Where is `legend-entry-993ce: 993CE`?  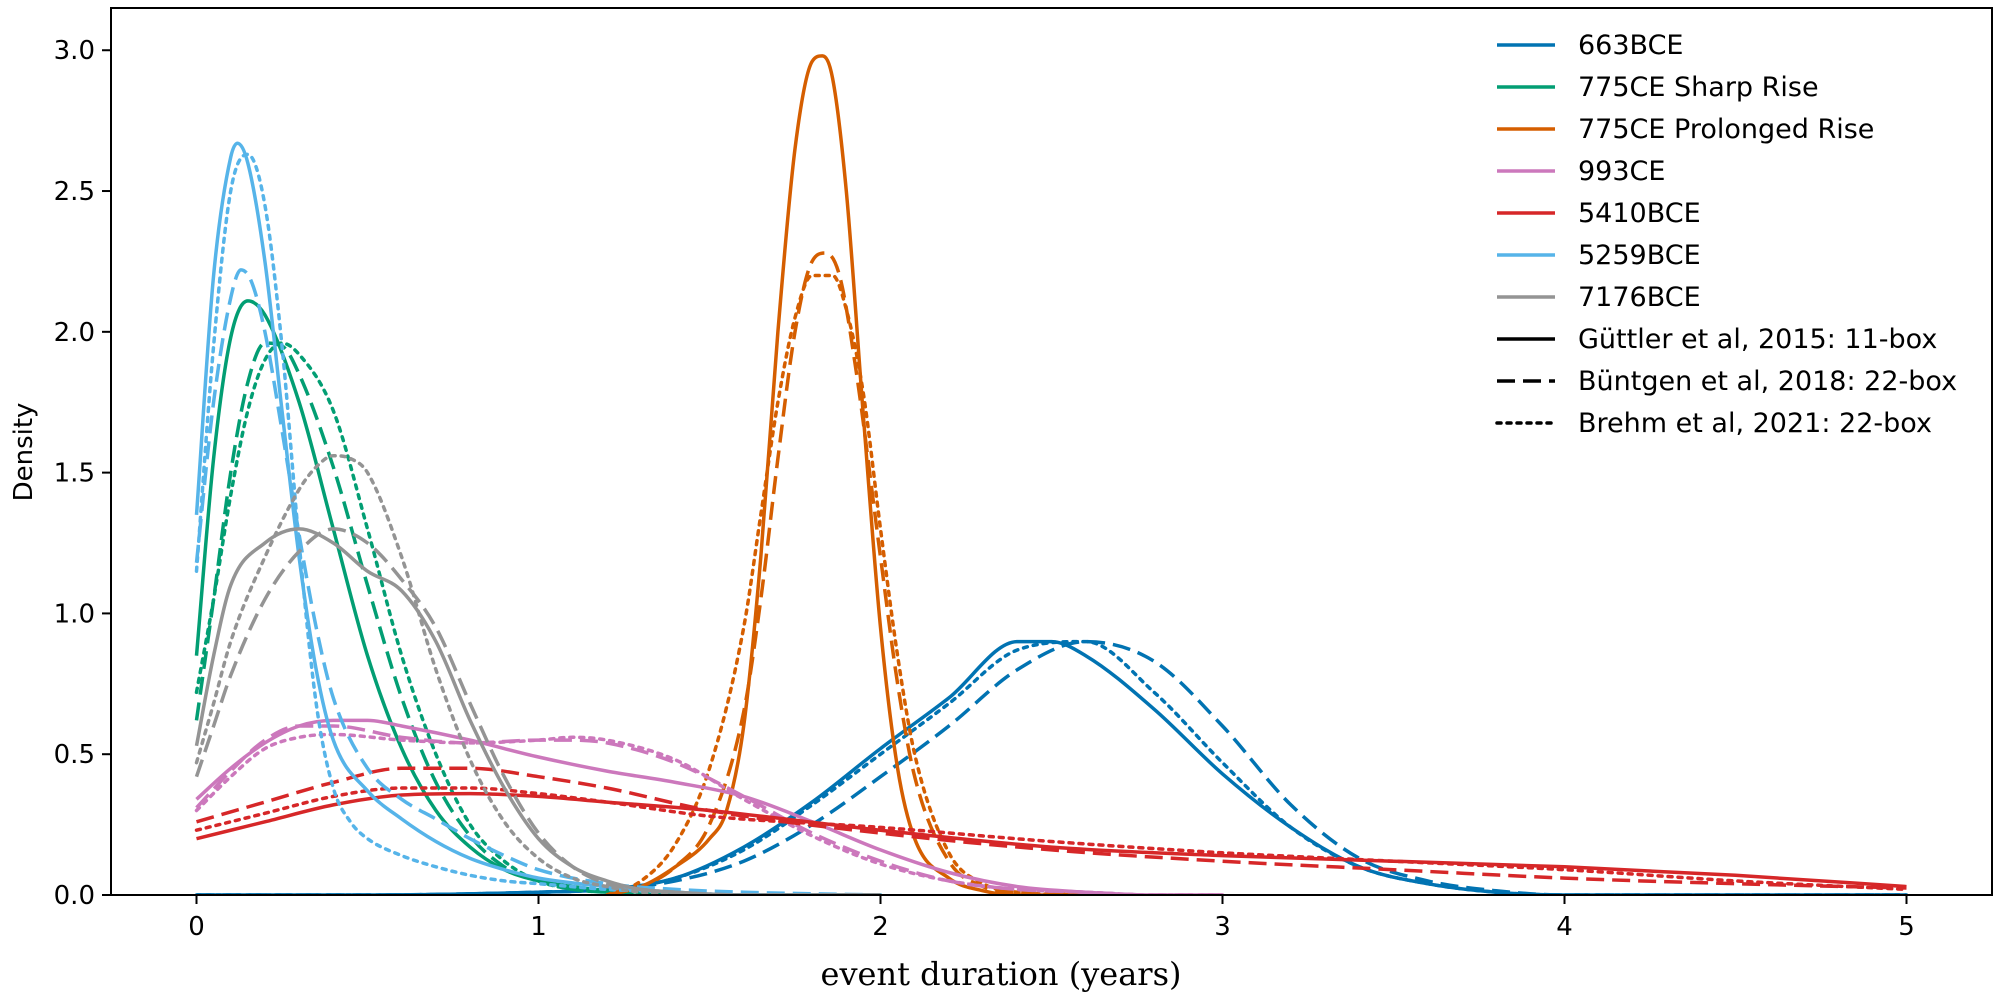 legend-entry-993ce: 993CE is located at coordinates (1581, 171).